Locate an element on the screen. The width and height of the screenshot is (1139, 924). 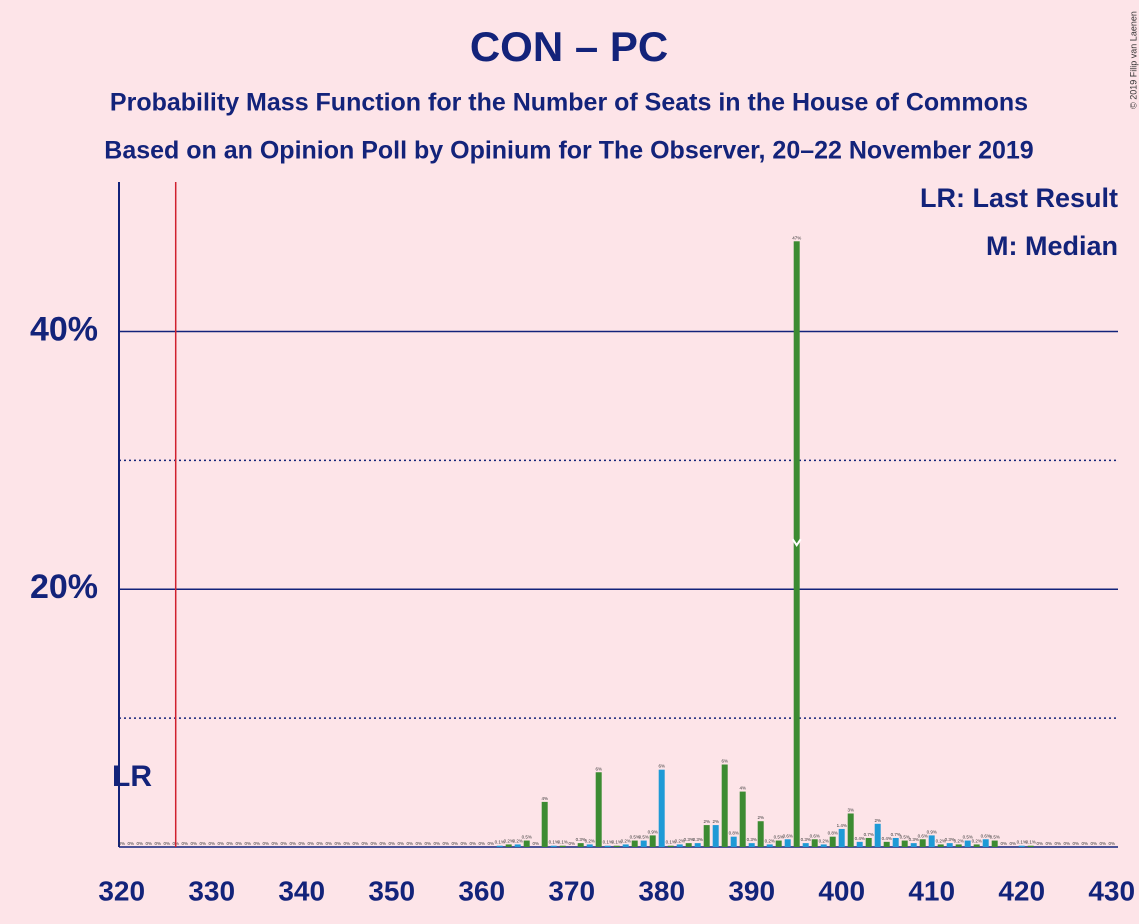
x-tick-label: 420 is located at coordinates (1021, 890).